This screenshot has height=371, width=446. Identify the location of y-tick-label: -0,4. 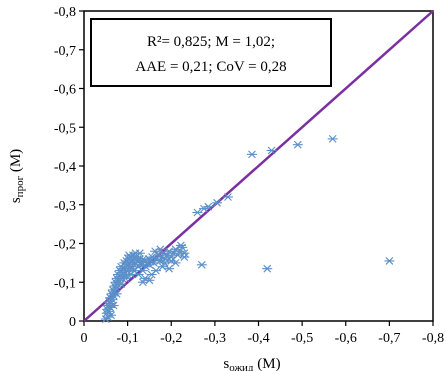
(65, 167).